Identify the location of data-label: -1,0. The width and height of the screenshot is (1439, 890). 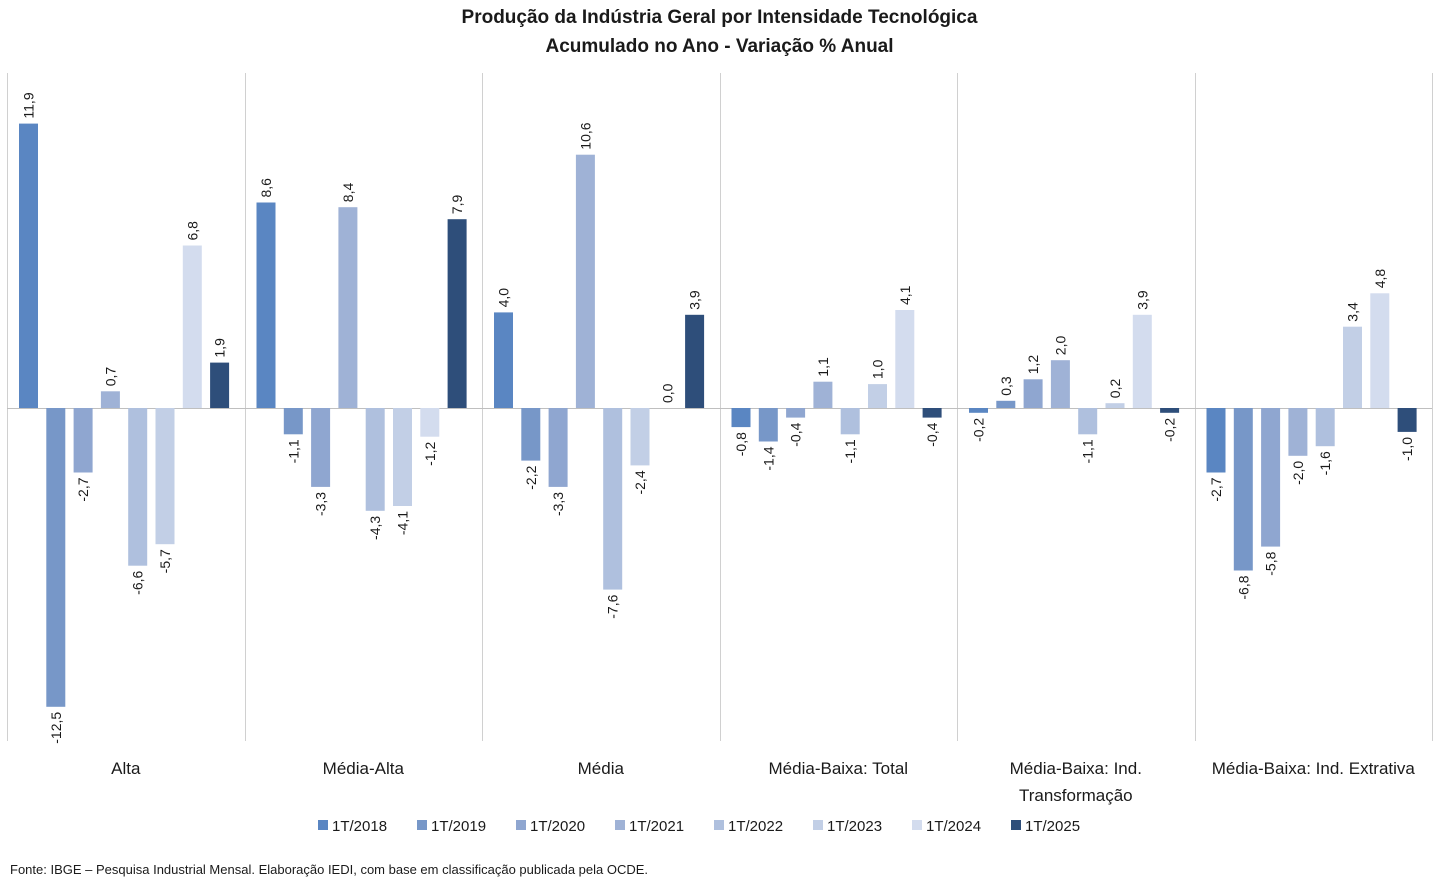
(1407, 449).